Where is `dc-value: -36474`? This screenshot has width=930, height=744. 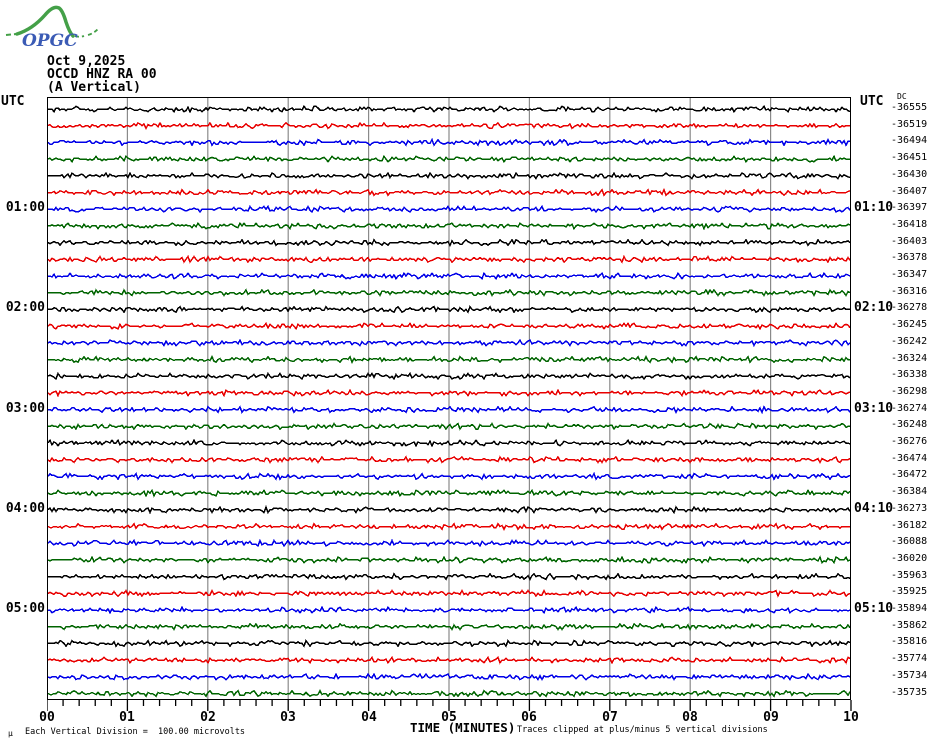 dc-value: -36474 is located at coordinates (909, 458).